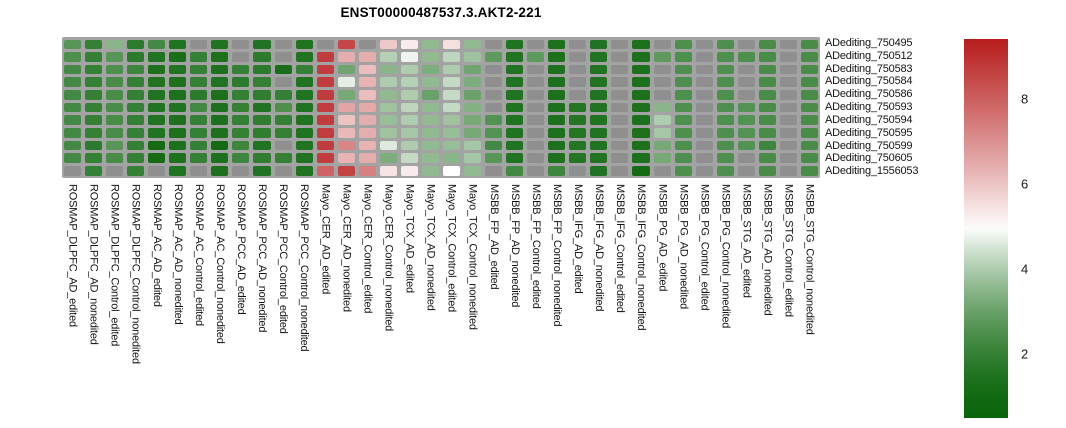 This screenshot has height=428, width=1066. I want to click on column-label-slot: ROSMAP_PCC_AD_edited, so click(241, 274).